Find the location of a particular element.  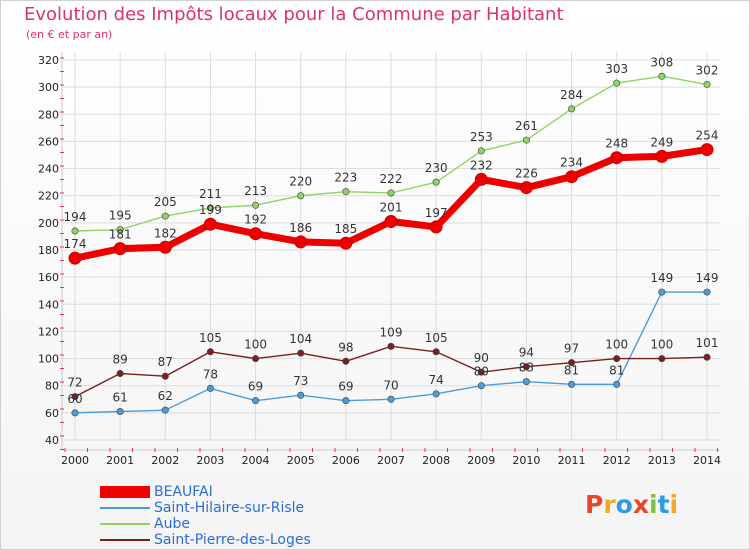

x-tick-label: 2011 is located at coordinates (572, 460).